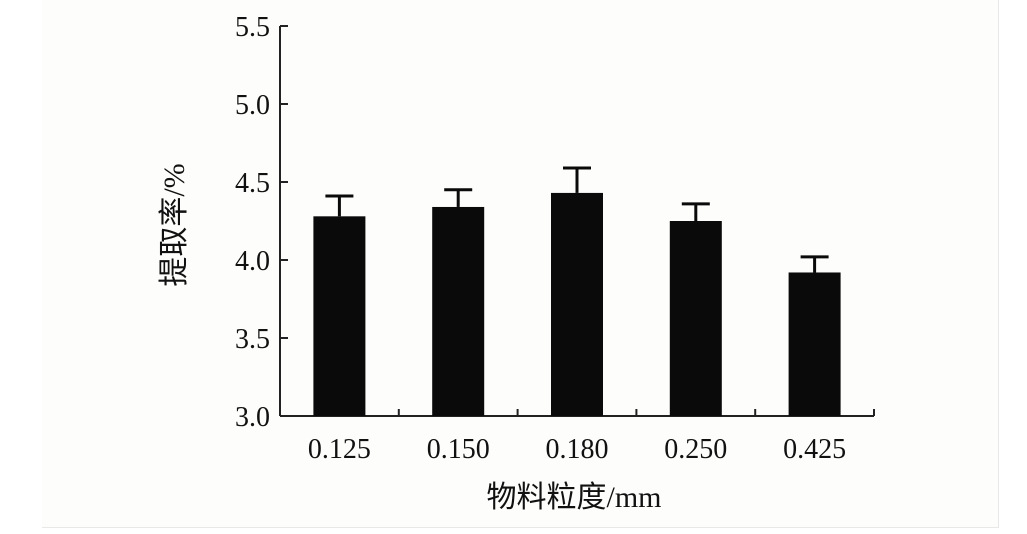 The image size is (1027, 534). What do you see at coordinates (814, 344) in the screenshot?
I see `bar-0.425` at bounding box center [814, 344].